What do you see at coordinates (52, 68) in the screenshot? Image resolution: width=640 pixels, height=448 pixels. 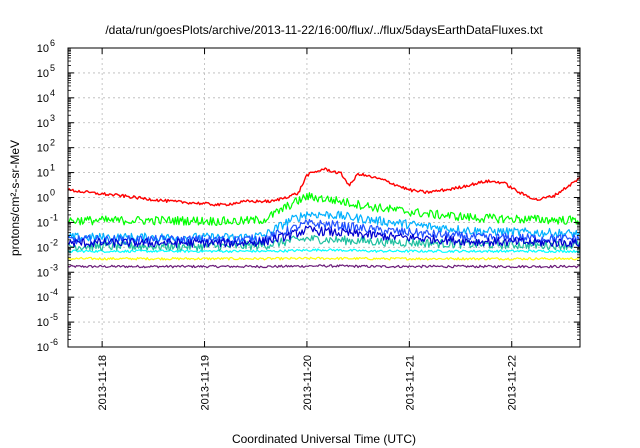 I see `y-tick-exponent: 5` at bounding box center [52, 68].